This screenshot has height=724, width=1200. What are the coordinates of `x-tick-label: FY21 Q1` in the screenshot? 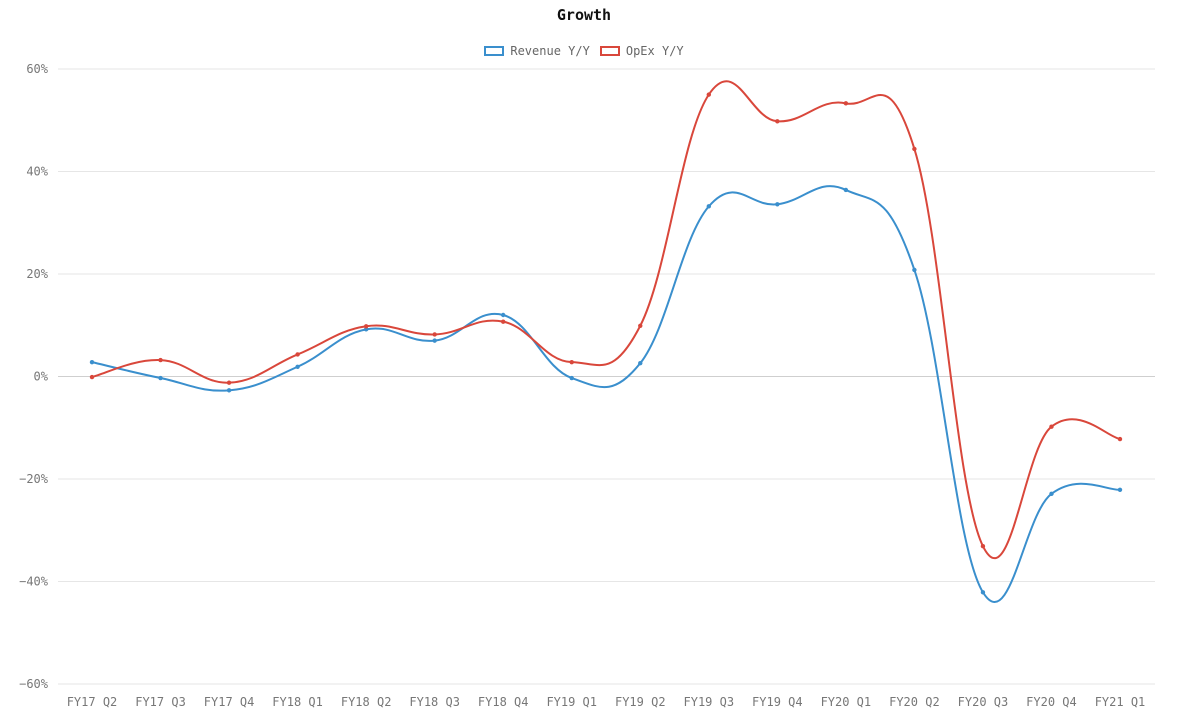 It's located at (1120, 702).